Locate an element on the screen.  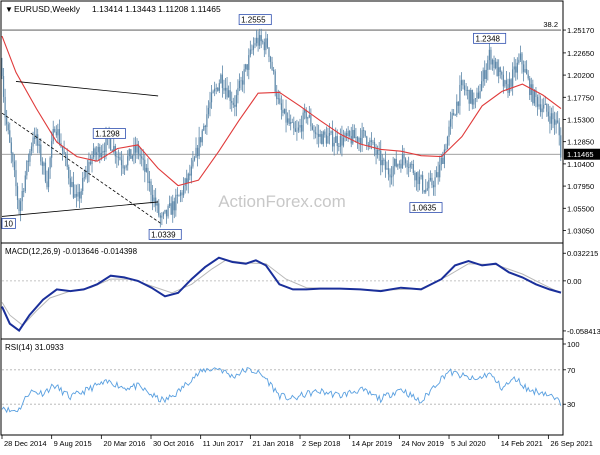
rsi-series is located at coordinates (281, 390).